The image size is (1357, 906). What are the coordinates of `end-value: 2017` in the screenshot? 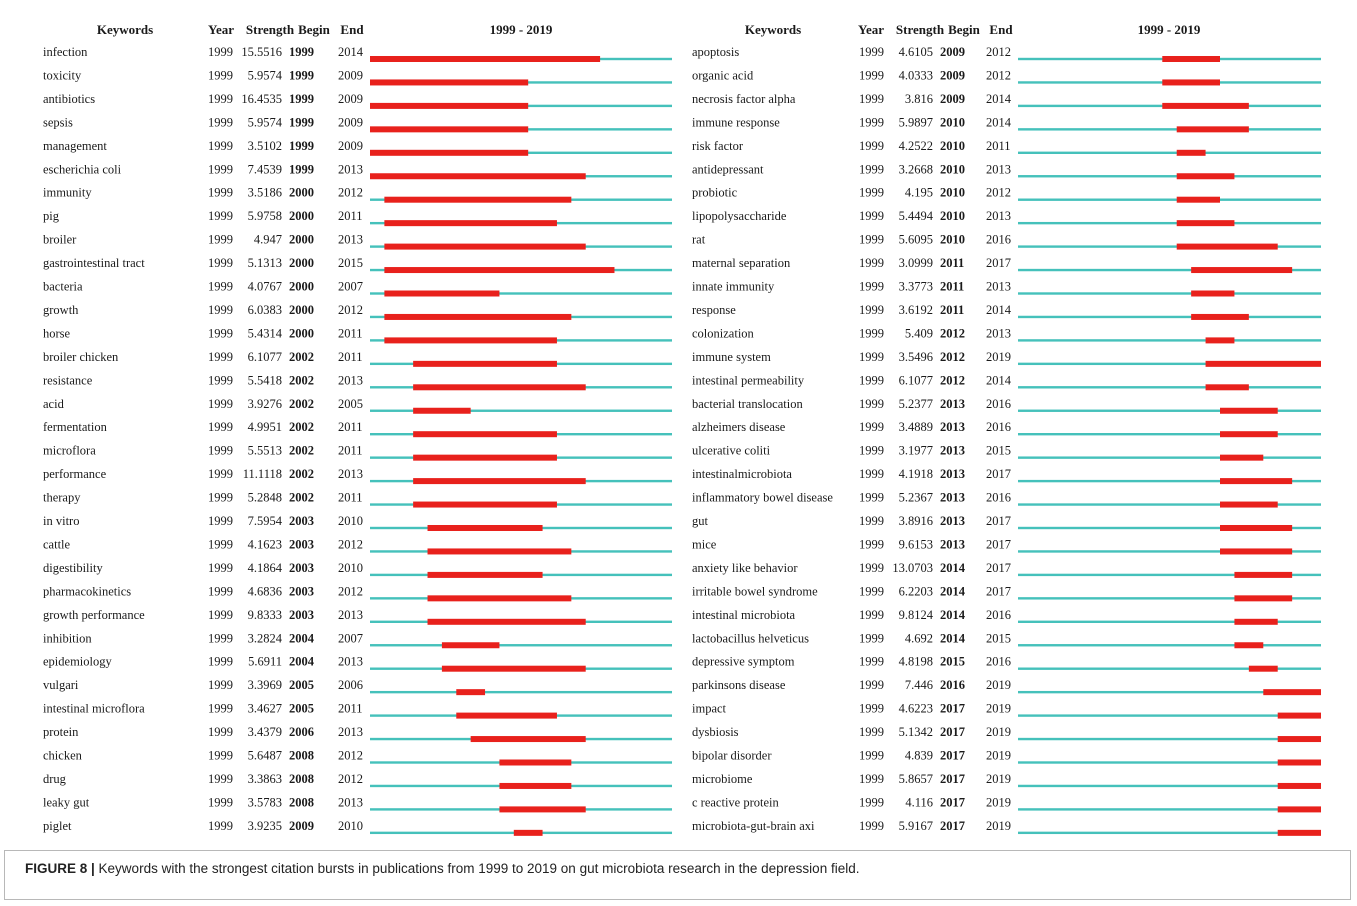 It's located at (998, 568).